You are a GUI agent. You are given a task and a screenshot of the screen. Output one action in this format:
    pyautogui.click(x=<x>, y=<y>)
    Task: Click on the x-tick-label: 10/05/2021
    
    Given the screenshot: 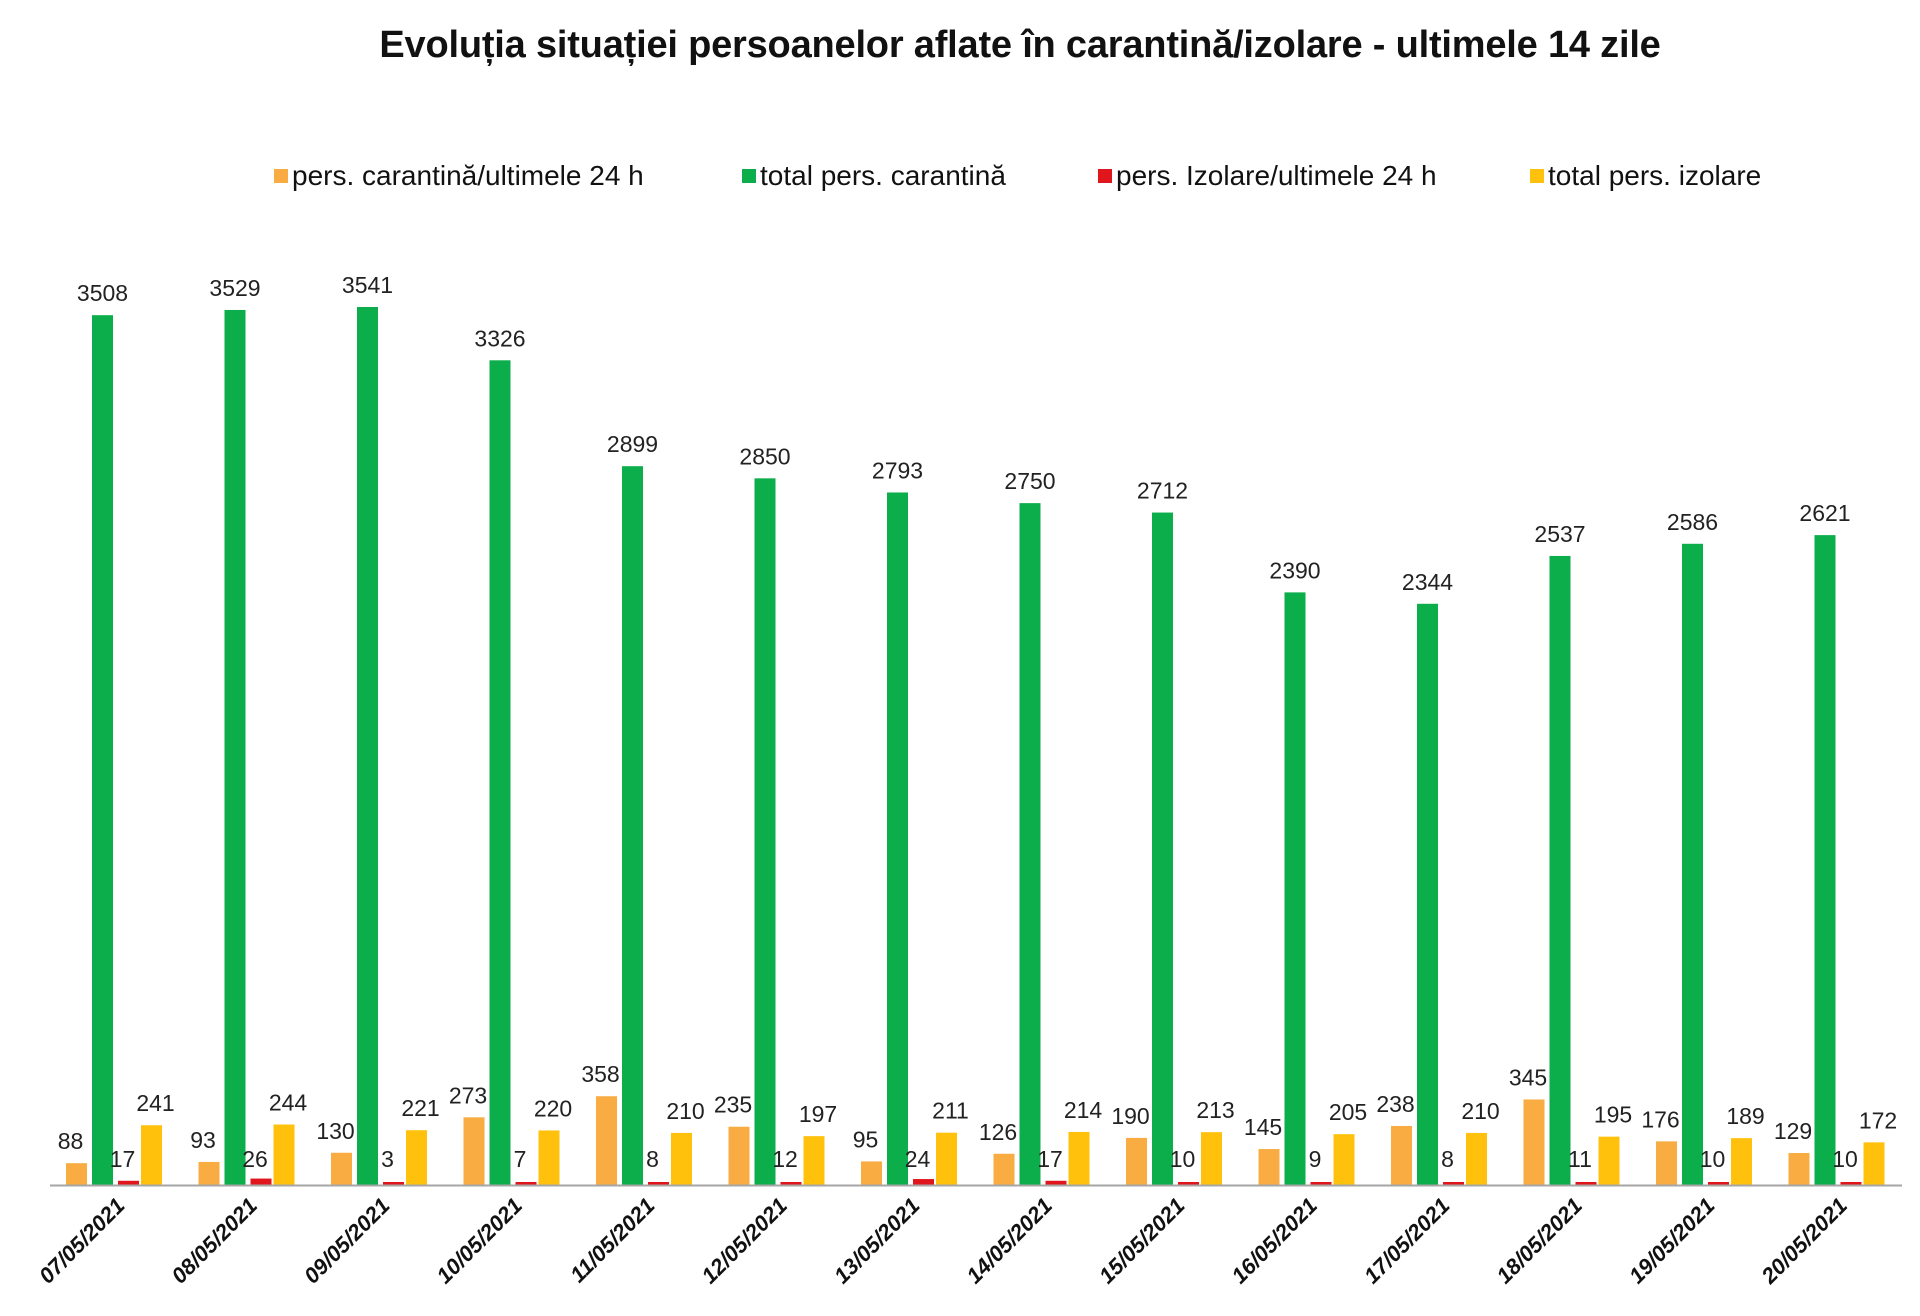 What is the action you would take?
    pyautogui.click(x=479, y=1241)
    